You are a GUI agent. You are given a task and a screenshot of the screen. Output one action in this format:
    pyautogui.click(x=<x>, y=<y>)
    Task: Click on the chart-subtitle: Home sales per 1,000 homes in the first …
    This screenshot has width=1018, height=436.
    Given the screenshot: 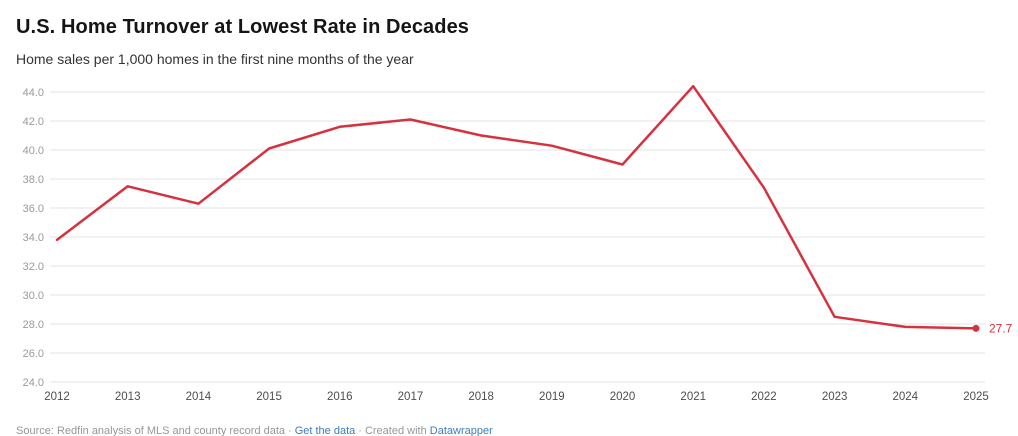 What is the action you would take?
    pyautogui.click(x=215, y=59)
    